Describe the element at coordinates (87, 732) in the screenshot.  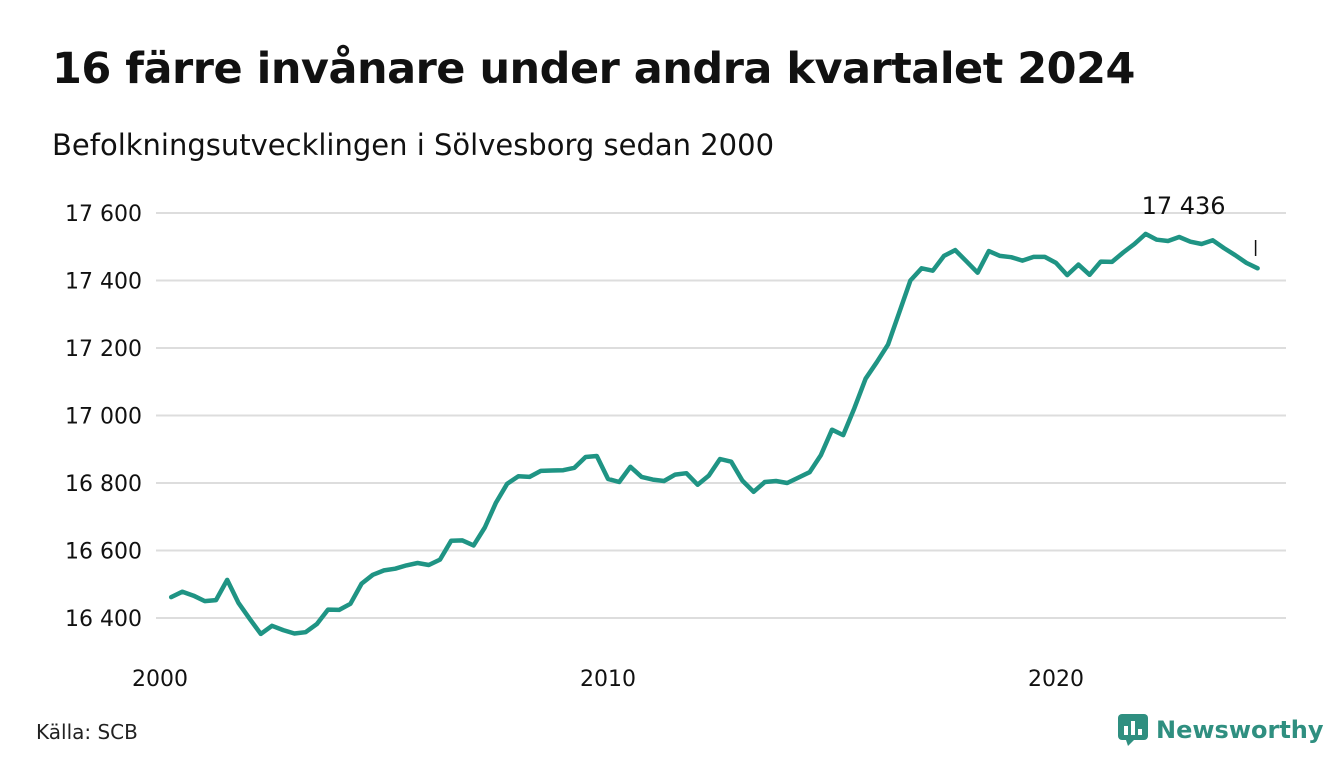
I see `source-note: Källa: SCB` at that location.